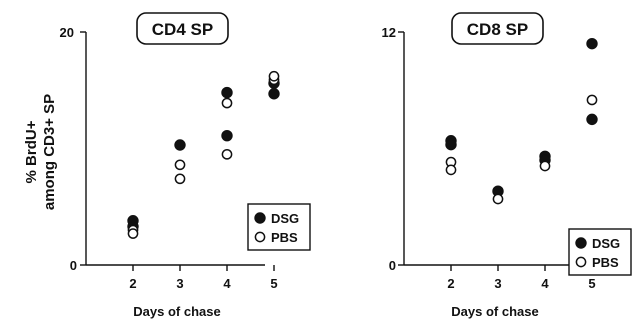 The height and width of the screenshot is (320, 636). I want to click on x-ticks: 2 3 4 5, so click(203, 278).